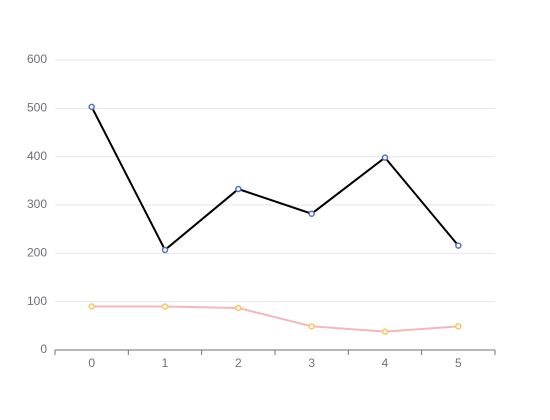  I want to click on x-tick-label: 4, so click(385, 363).